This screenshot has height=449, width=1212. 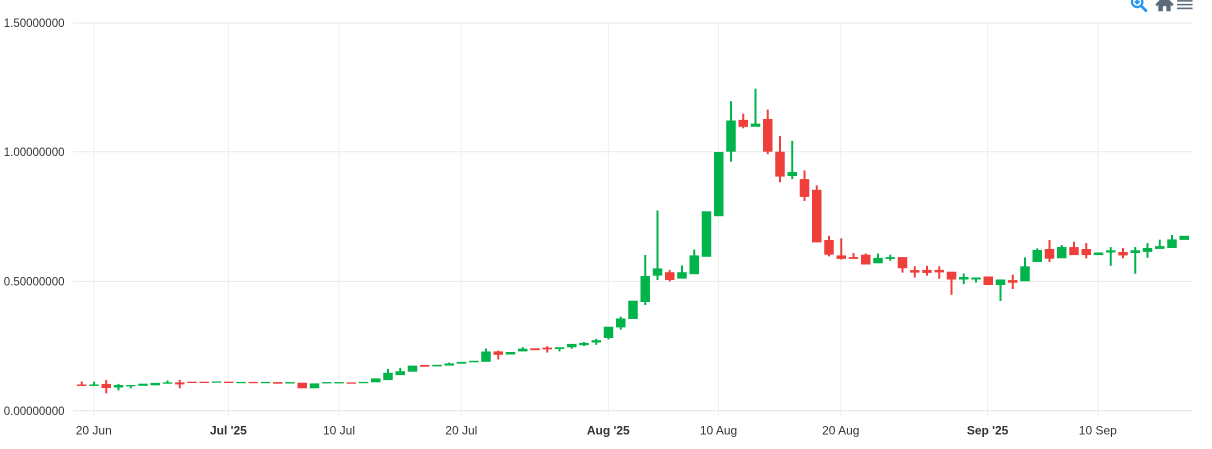 I want to click on svg-text: Jul '25, so click(x=228, y=431).